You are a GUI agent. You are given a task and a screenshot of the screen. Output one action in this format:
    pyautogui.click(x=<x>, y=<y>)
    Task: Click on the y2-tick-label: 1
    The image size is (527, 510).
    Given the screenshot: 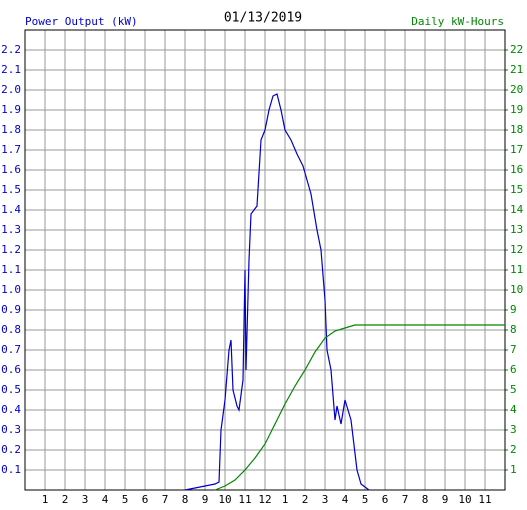 What is the action you would take?
    pyautogui.click(x=513, y=469)
    